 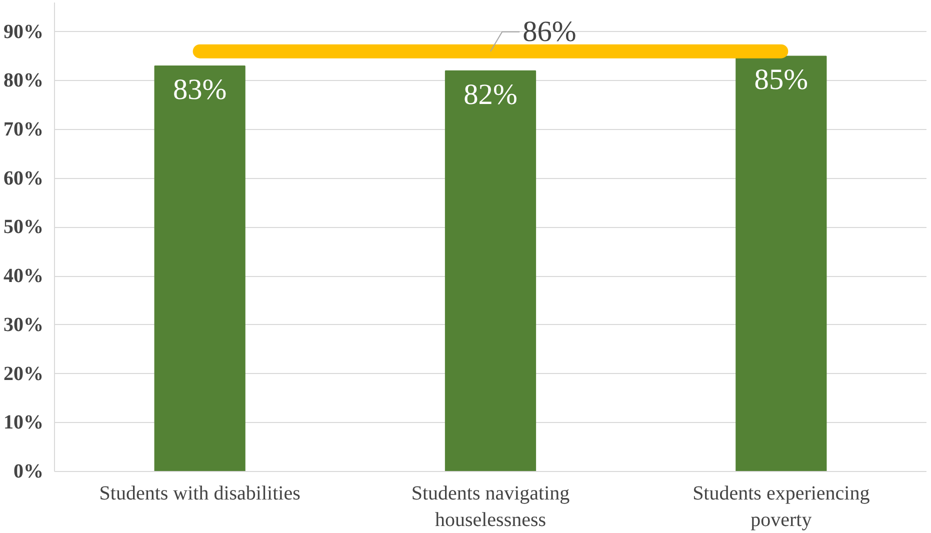 What do you see at coordinates (781, 506) in the screenshot?
I see `x-tick-label: Students experiencing poverty` at bounding box center [781, 506].